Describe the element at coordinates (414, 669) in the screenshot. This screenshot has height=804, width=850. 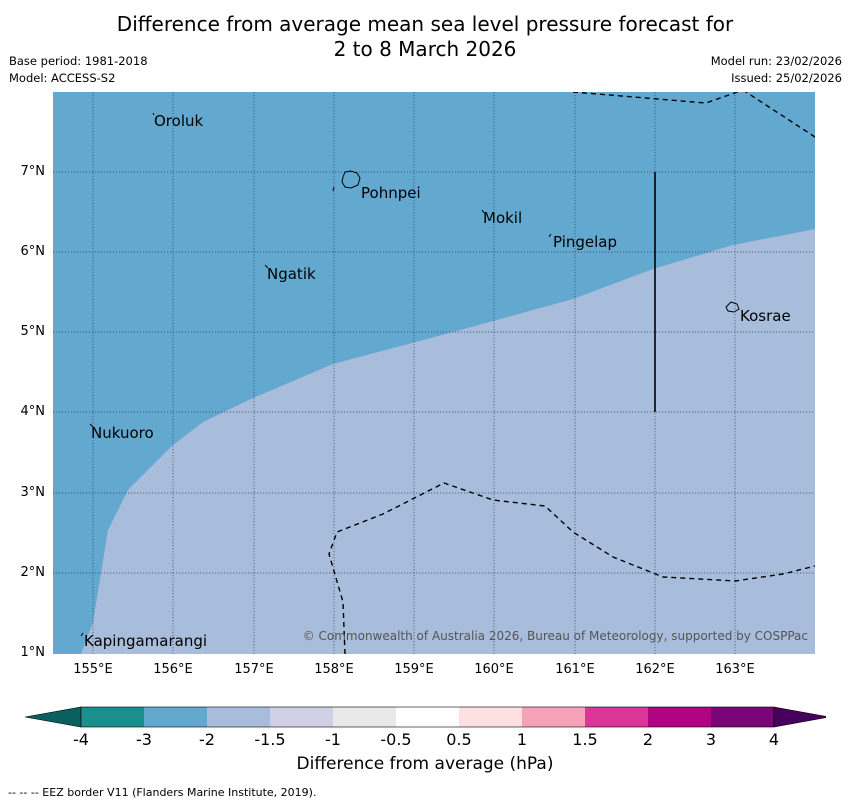
I see `lon-label: 159°E` at that location.